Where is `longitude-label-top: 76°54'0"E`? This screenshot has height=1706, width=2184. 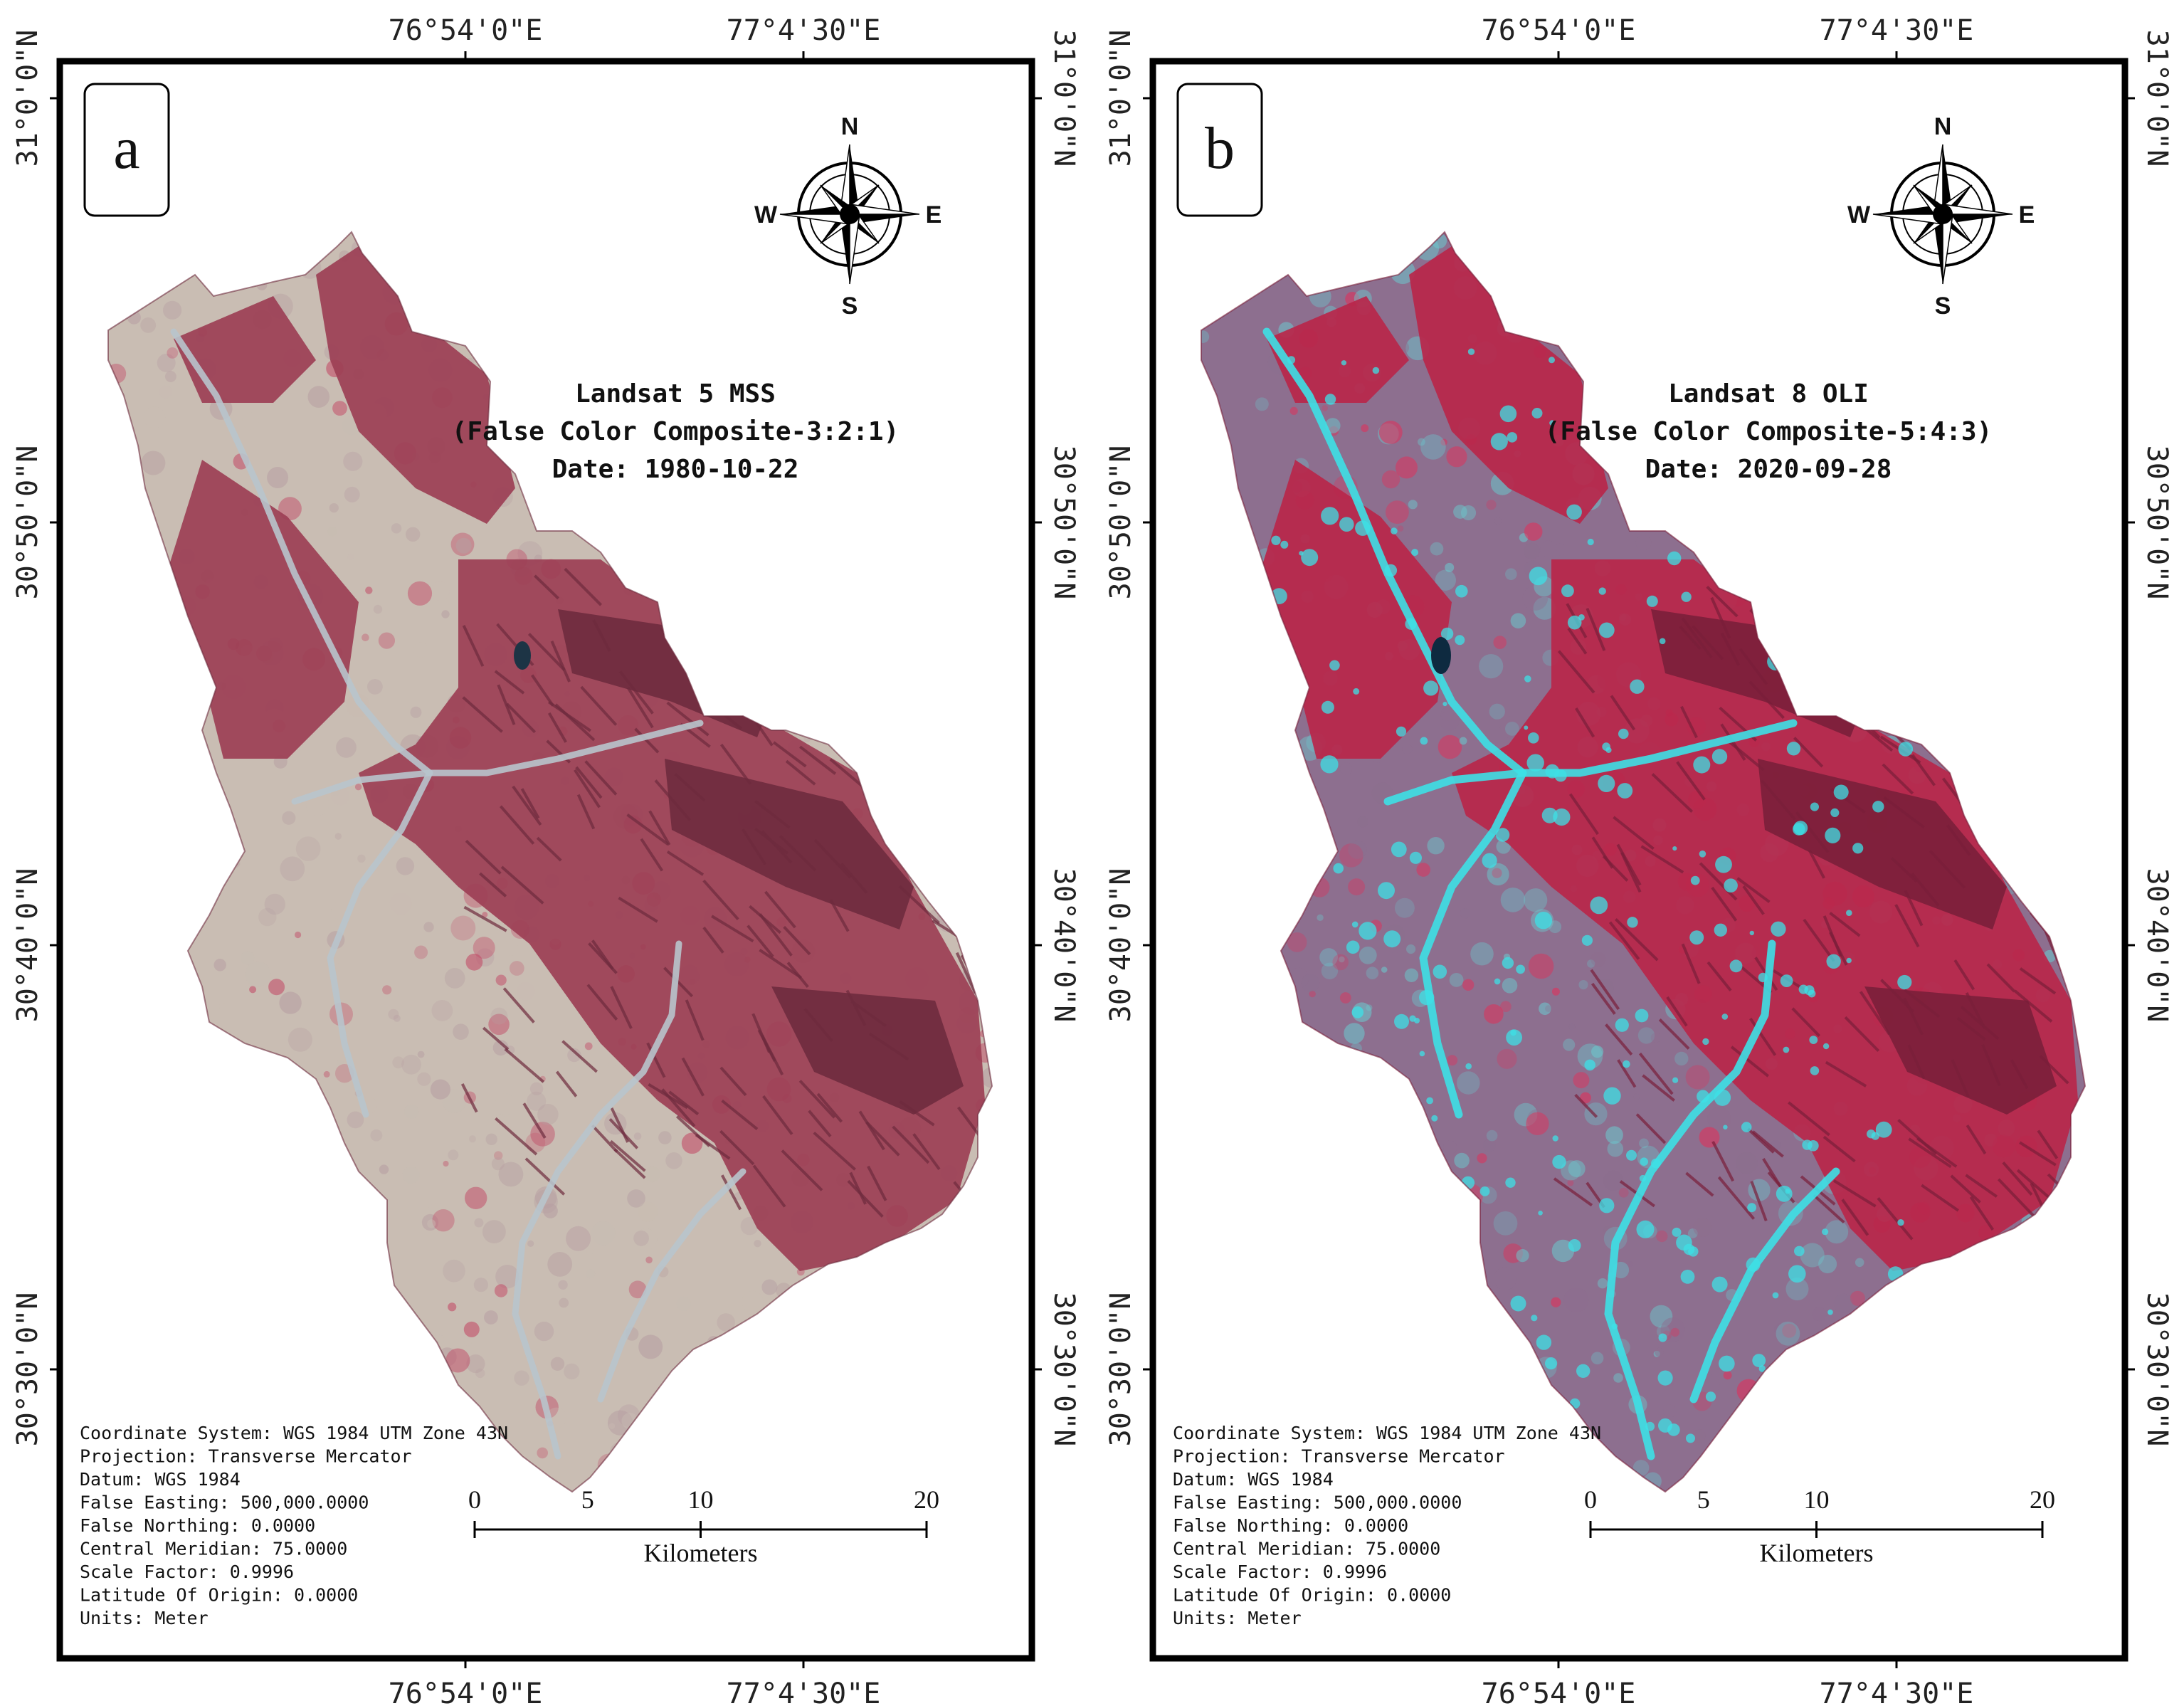
longitude-label-top: 76°54'0"E is located at coordinates (1559, 31).